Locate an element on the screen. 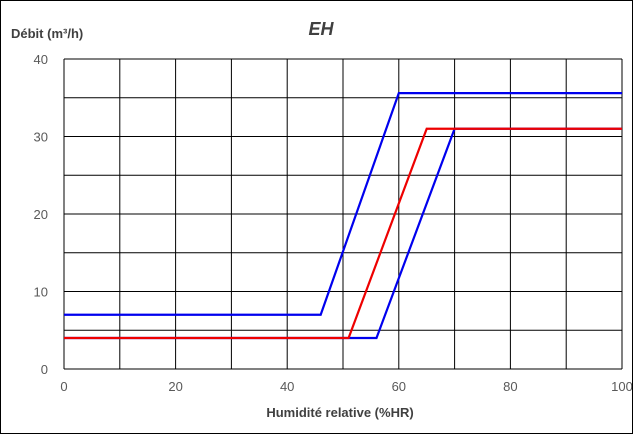 The height and width of the screenshot is (438, 633). x-tick-label: 0 is located at coordinates (63, 386).